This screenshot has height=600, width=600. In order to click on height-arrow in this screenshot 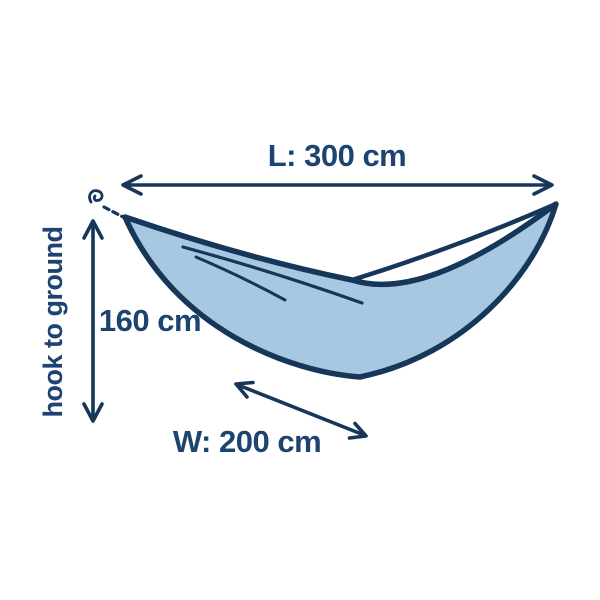, I will do `click(93, 321)`.